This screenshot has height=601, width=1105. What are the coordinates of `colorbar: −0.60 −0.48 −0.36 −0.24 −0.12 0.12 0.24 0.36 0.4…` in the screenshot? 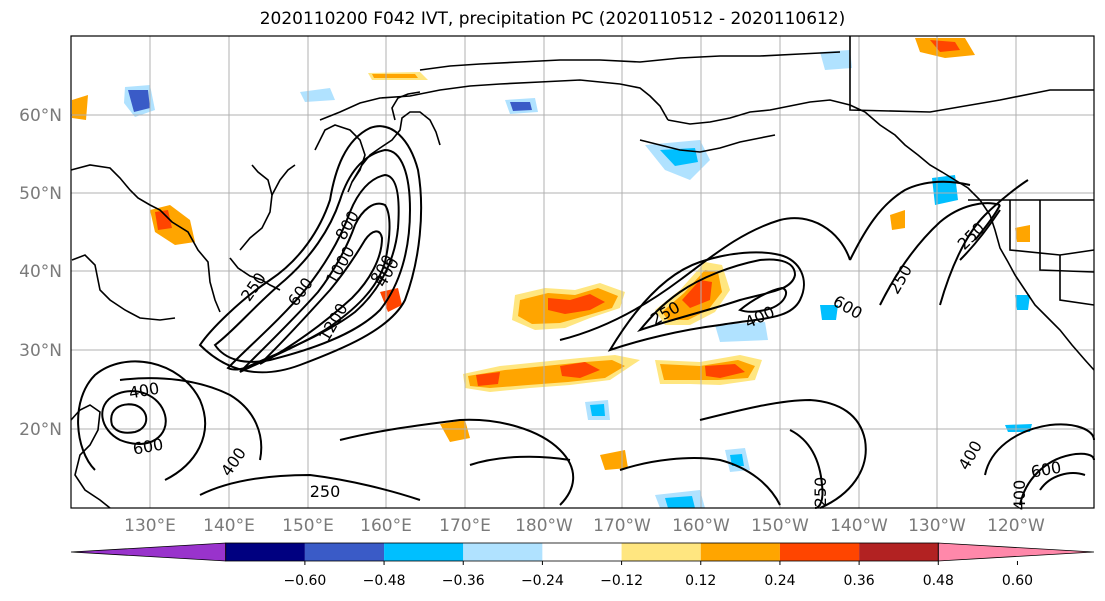 It's located at (582, 565).